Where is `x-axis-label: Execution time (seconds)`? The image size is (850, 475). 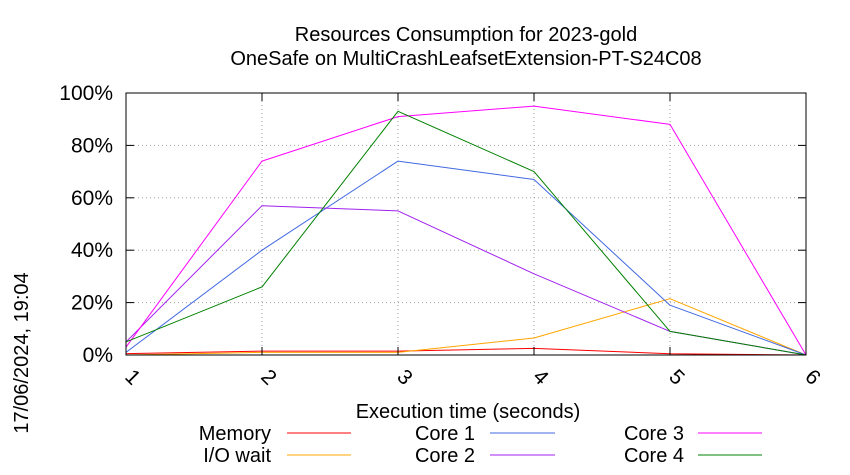
x-axis-label: Execution time (seconds) is located at coordinates (468, 412).